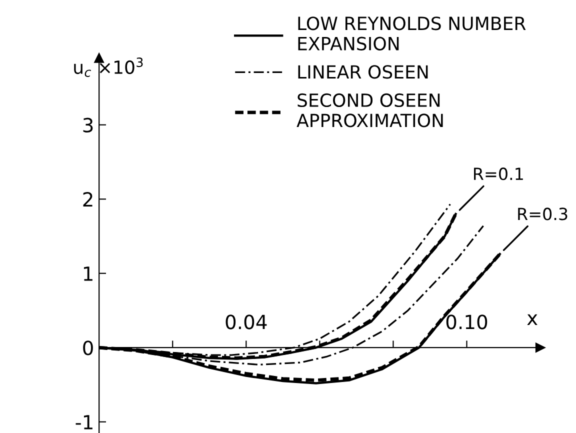 The width and height of the screenshot is (576, 433). I want to click on annotation: R=0.3, so click(543, 214).